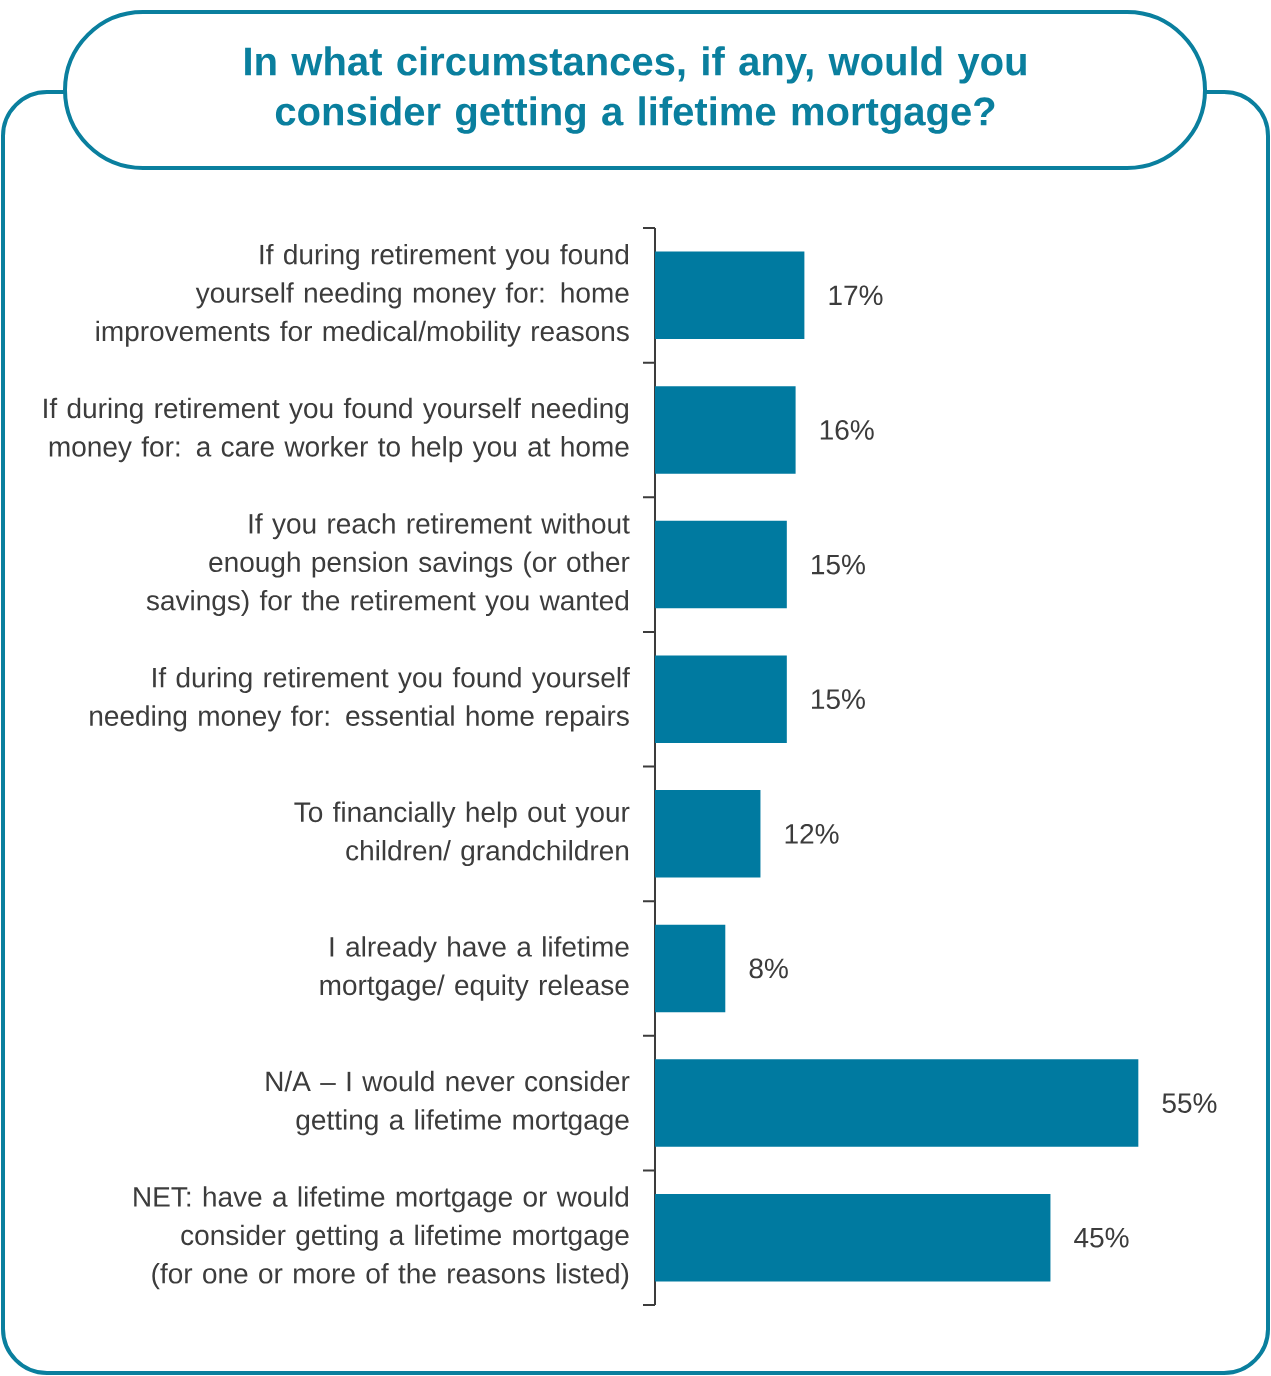 The height and width of the screenshot is (1376, 1271). I want to click on data-label: 45%, so click(1101, 1237).